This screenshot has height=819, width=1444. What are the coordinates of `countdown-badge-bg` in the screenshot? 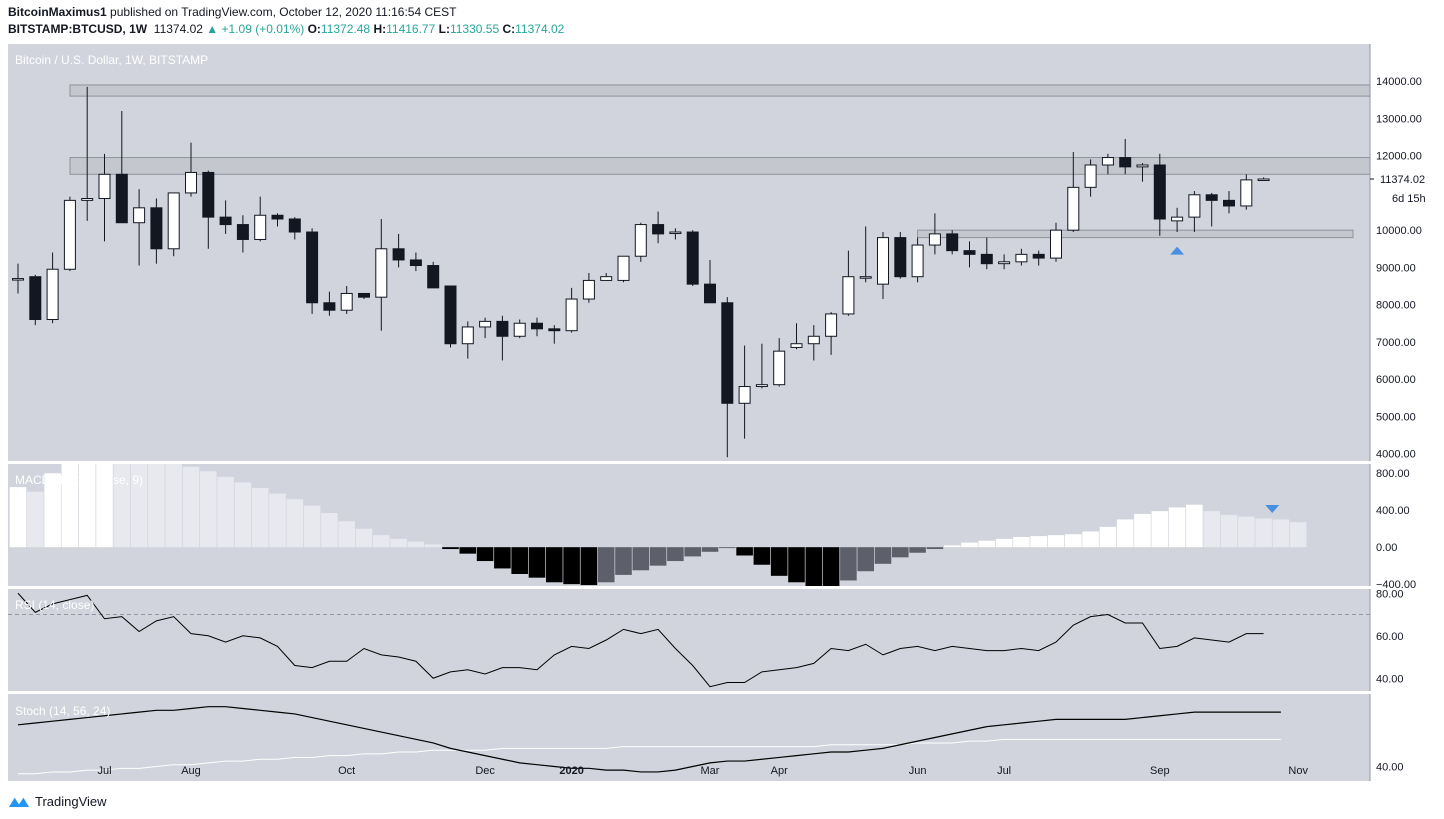 It's located at (1412, 198).